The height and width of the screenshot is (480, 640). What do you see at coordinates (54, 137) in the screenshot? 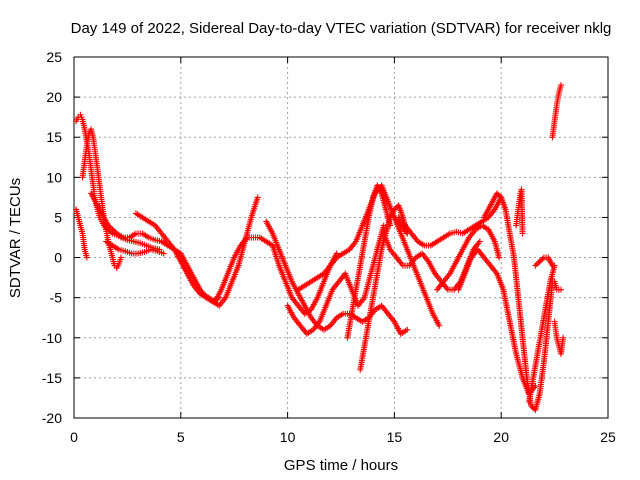
I see `y-tick-label: 15` at bounding box center [54, 137].